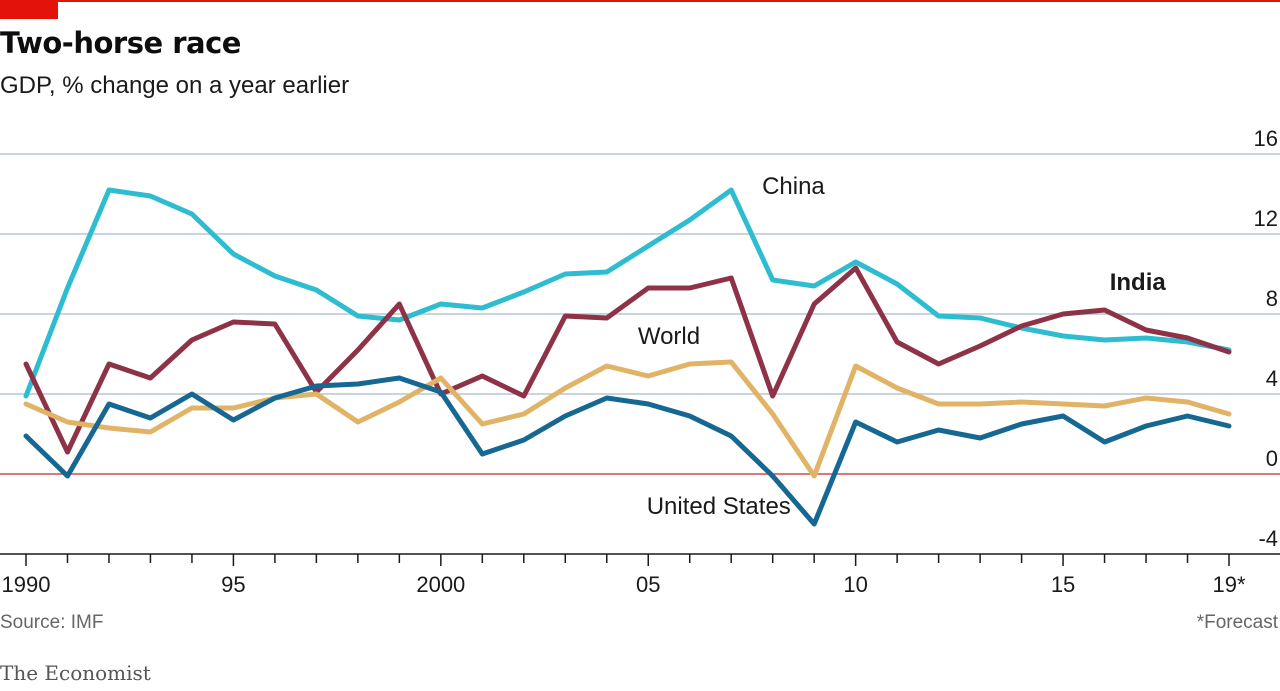 This screenshot has width=1280, height=691. Describe the element at coordinates (1138, 282) in the screenshot. I see `series-label-india: India` at that location.